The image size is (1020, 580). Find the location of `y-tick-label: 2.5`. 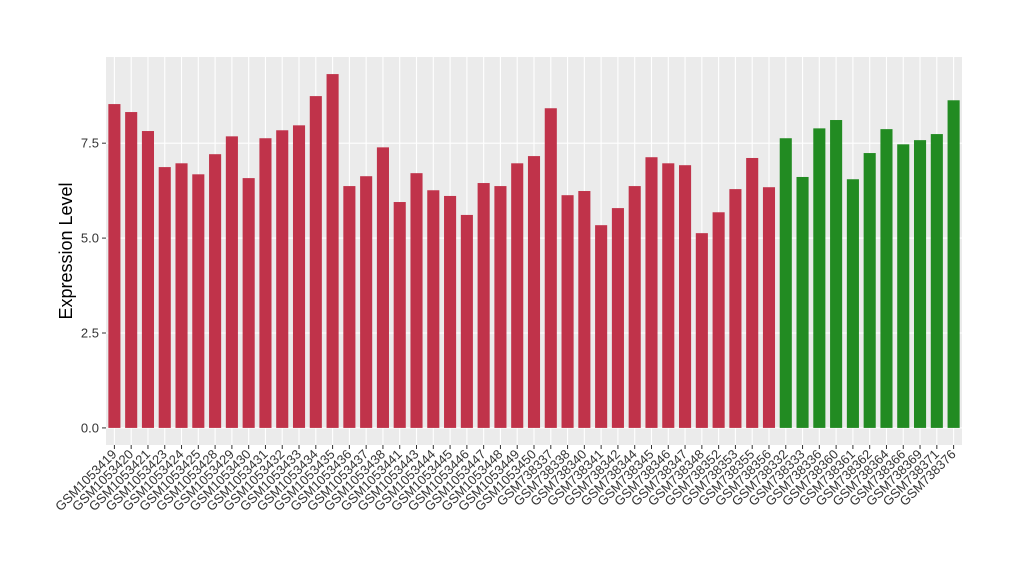

y-tick-label: 2.5 is located at coordinates (90, 333).